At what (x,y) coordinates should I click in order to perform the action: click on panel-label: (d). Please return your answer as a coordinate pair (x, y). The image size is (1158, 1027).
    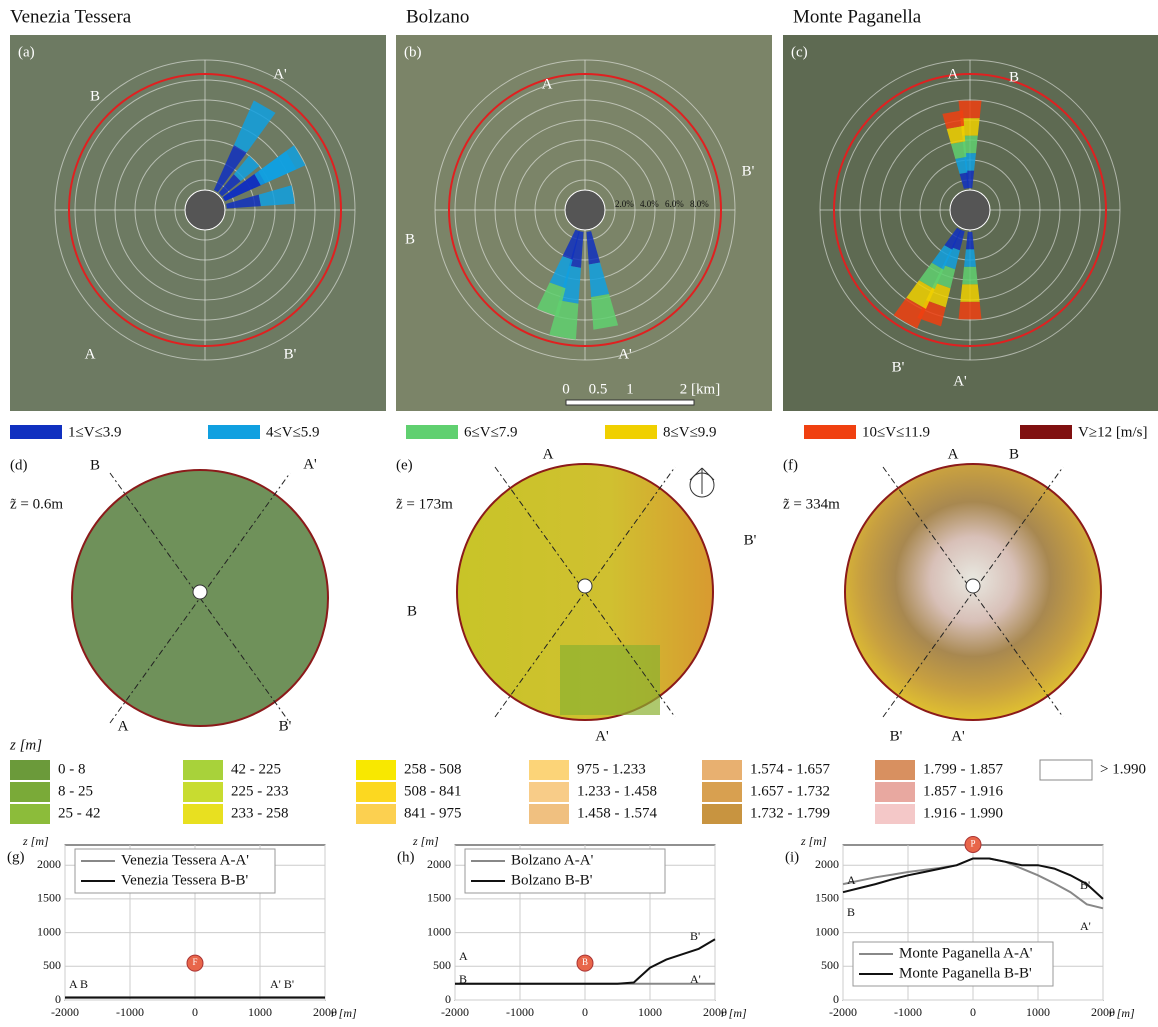
    Looking at the image, I should click on (19, 465).